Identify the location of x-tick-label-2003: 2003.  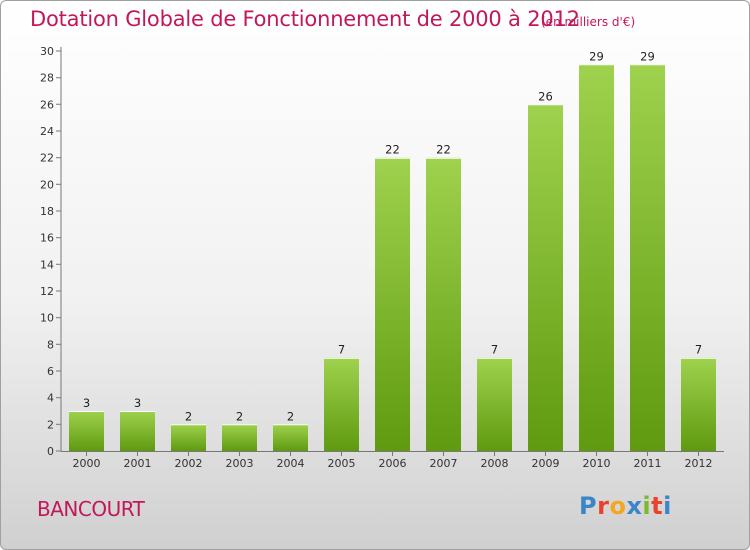
(240, 463).